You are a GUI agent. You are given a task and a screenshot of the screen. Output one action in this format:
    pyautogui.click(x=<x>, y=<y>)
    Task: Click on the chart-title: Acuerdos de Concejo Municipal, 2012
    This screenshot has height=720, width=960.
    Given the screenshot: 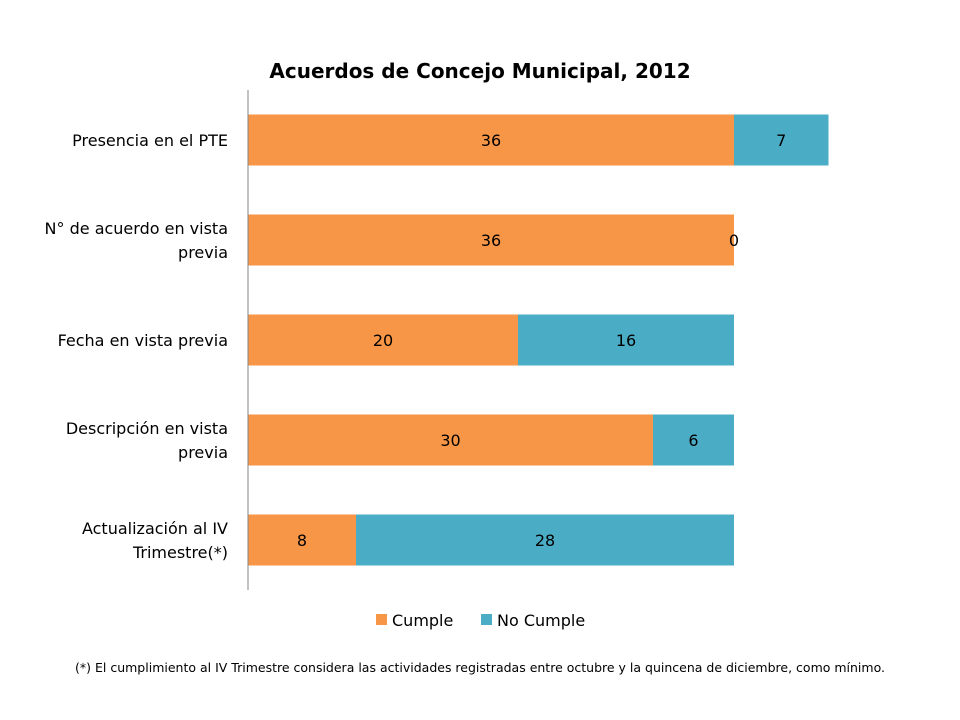 What is the action you would take?
    pyautogui.click(x=479, y=71)
    